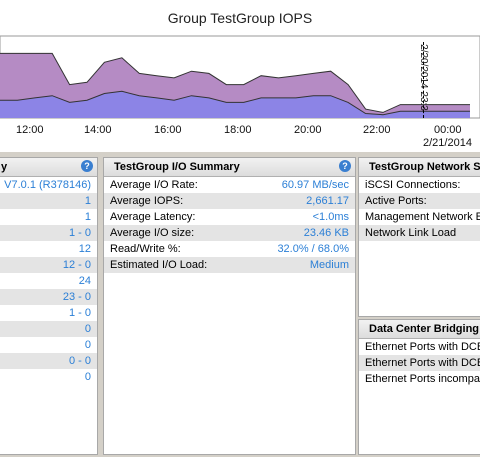 The height and width of the screenshot is (457, 480). I want to click on x-tick-label: 20:00, so click(308, 130).